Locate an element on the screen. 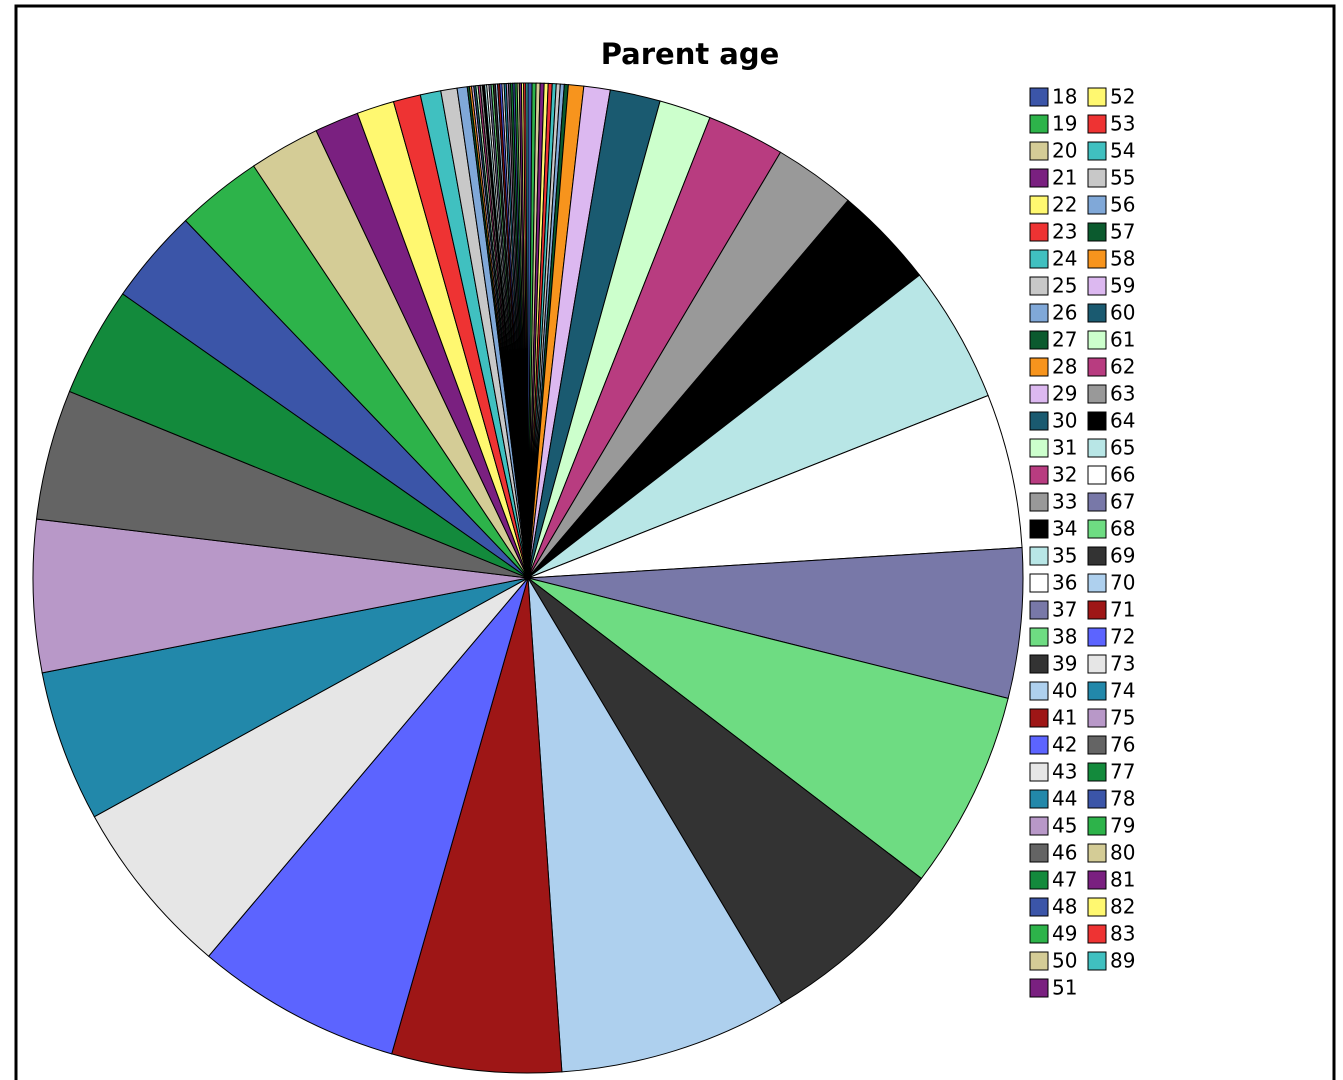  legend-label: 81 is located at coordinates (1122, 880).